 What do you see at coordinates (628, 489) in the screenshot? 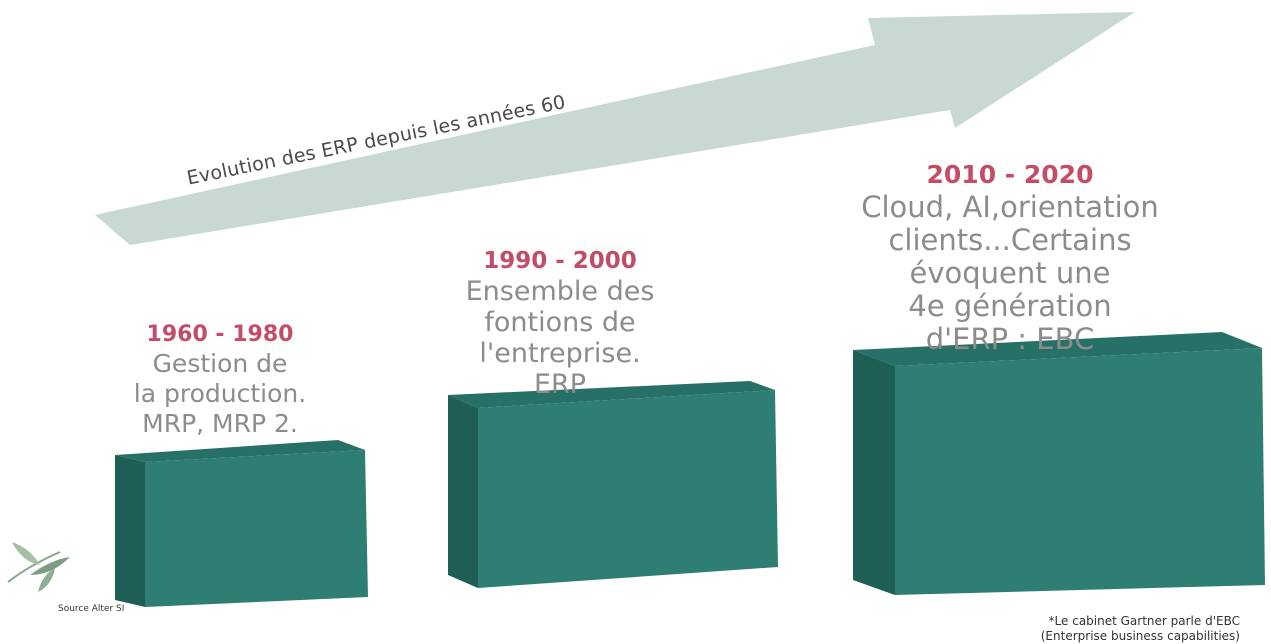
I see `bar-2-front` at bounding box center [628, 489].